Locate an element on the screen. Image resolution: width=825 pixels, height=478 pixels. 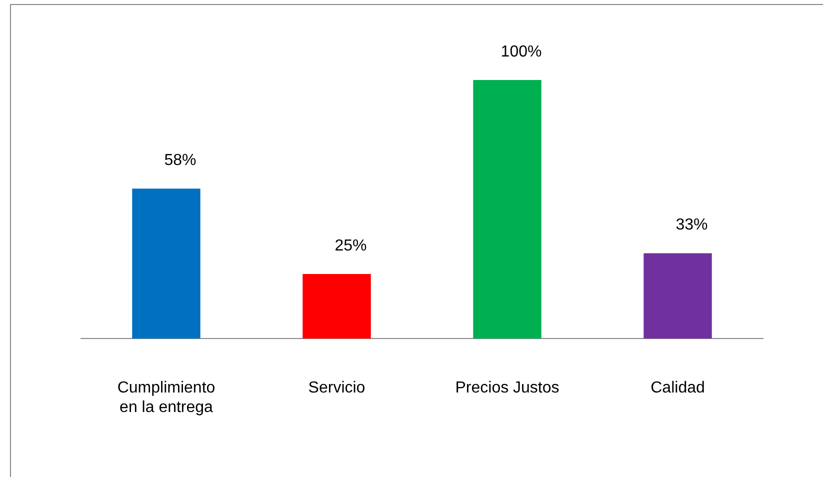
data-label: 58% is located at coordinates (180, 161).